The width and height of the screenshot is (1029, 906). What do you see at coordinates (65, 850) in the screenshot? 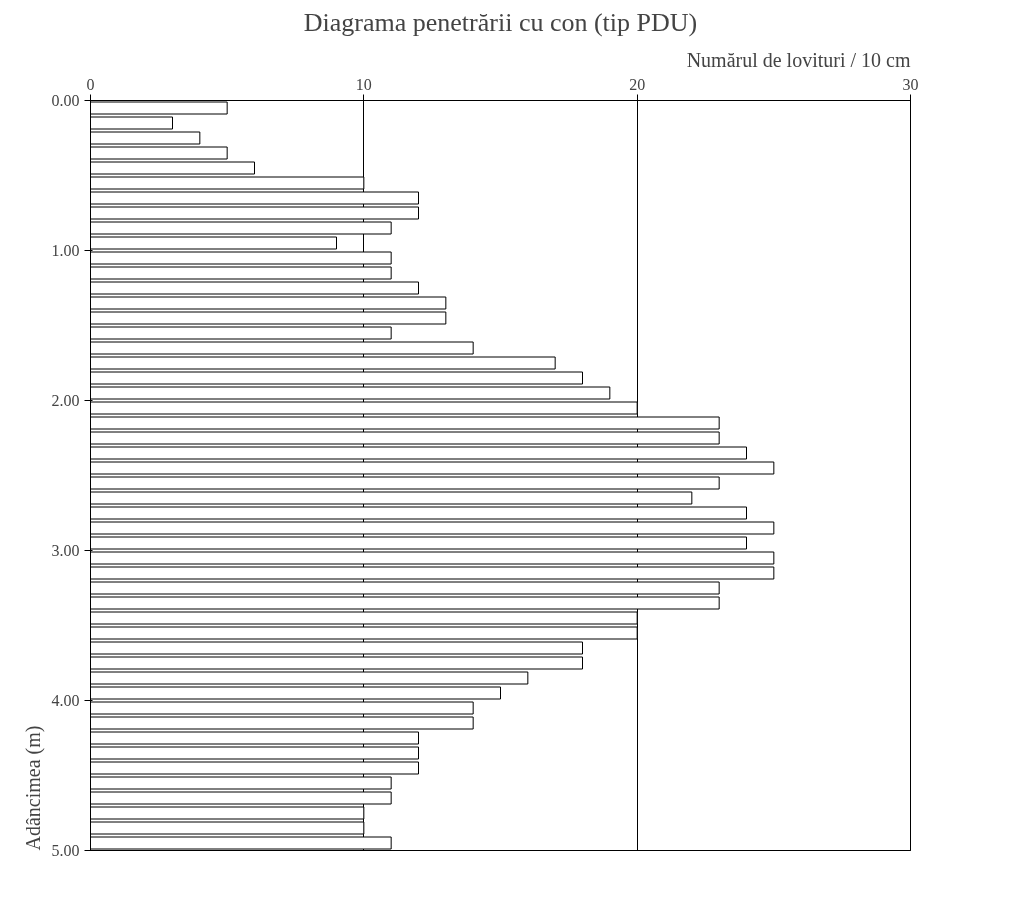
I see `y-tick-label: 5.00` at bounding box center [65, 850].